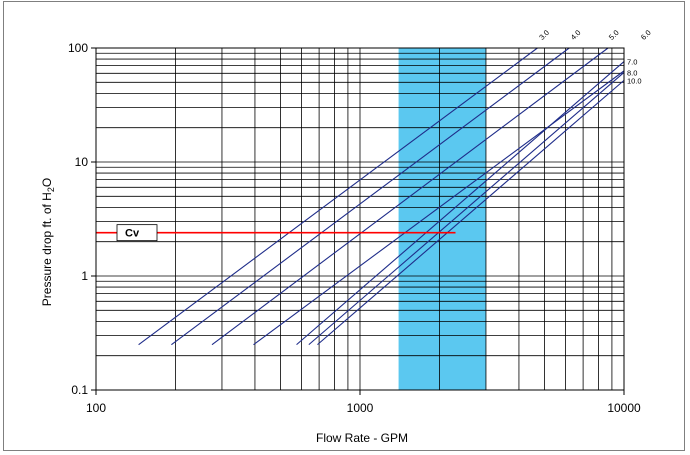  What do you see at coordinates (360, 408) in the screenshot?
I see `x-tick-label: 1000` at bounding box center [360, 408].